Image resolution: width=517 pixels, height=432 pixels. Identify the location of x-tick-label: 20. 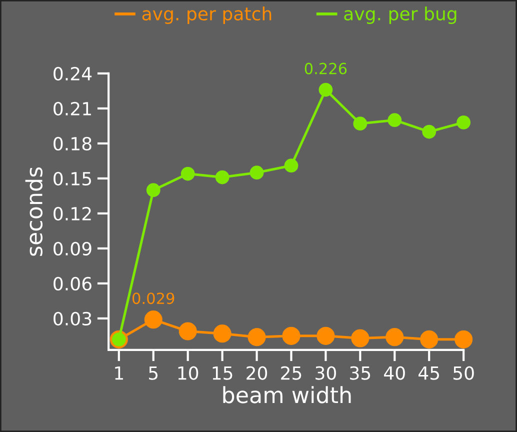
(257, 373).